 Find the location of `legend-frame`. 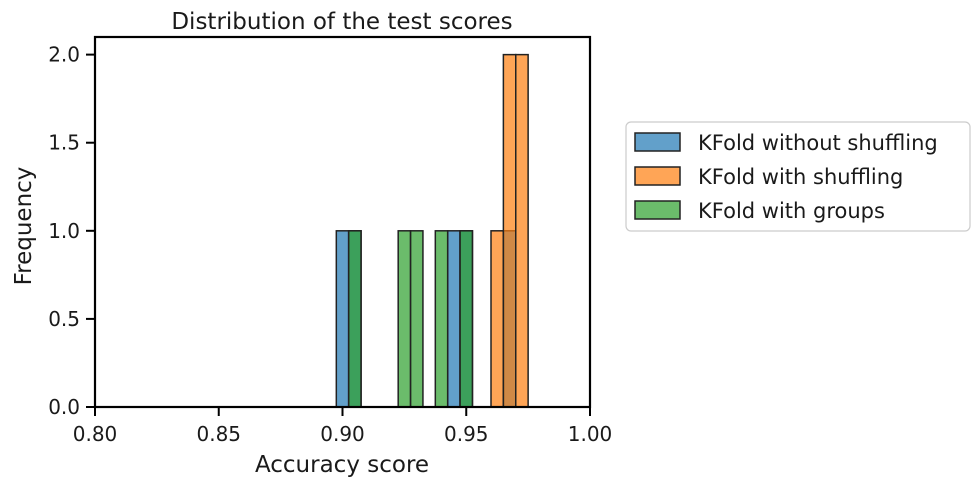

legend-frame is located at coordinates (798, 176).